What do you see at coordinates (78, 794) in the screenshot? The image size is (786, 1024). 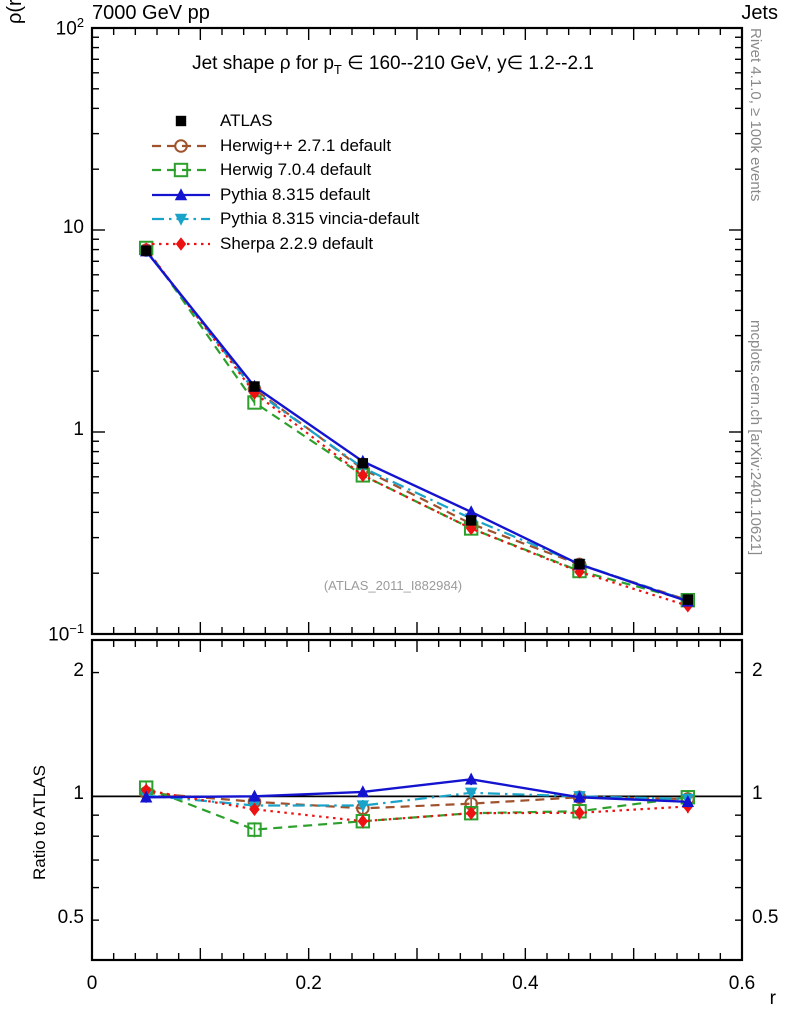 I see `y-tick-label-ratio-left: 1` at bounding box center [78, 794].